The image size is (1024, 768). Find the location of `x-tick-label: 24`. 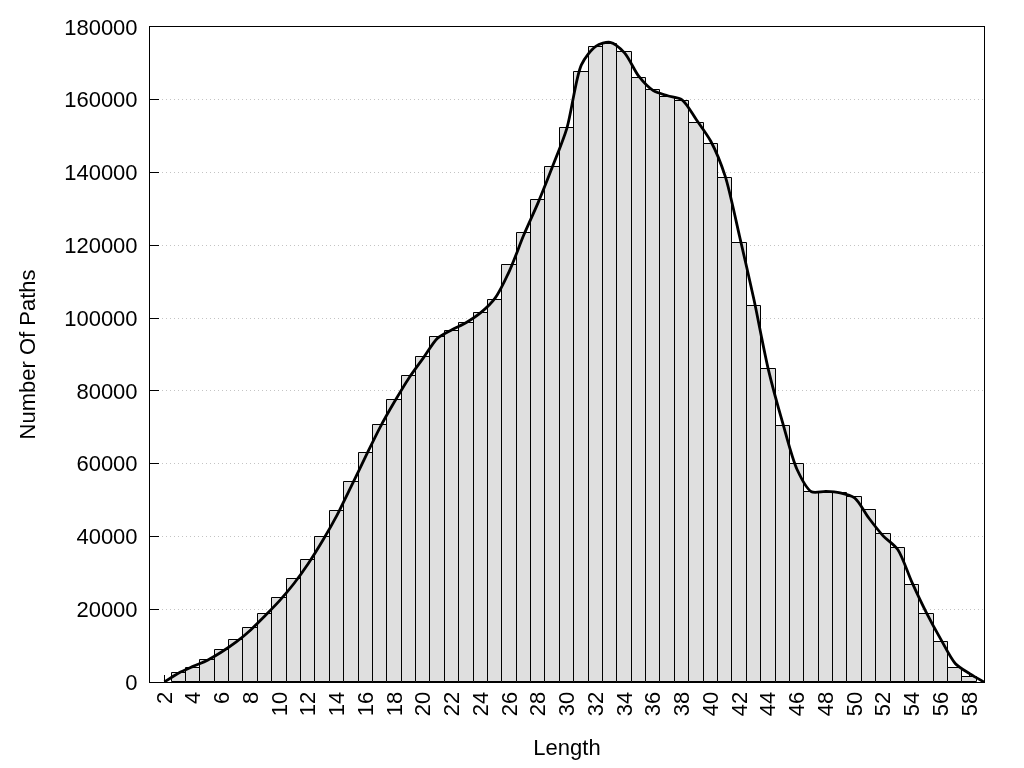

x-tick-label: 24 is located at coordinates (480, 704).